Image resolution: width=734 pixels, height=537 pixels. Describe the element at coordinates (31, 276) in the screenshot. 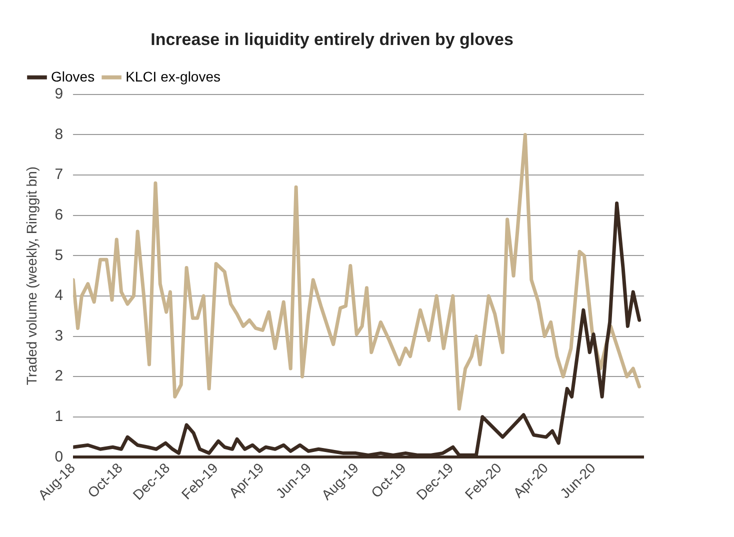

I see `y-axis-title: Traded volume (weekly, Ringgit bn)` at that location.